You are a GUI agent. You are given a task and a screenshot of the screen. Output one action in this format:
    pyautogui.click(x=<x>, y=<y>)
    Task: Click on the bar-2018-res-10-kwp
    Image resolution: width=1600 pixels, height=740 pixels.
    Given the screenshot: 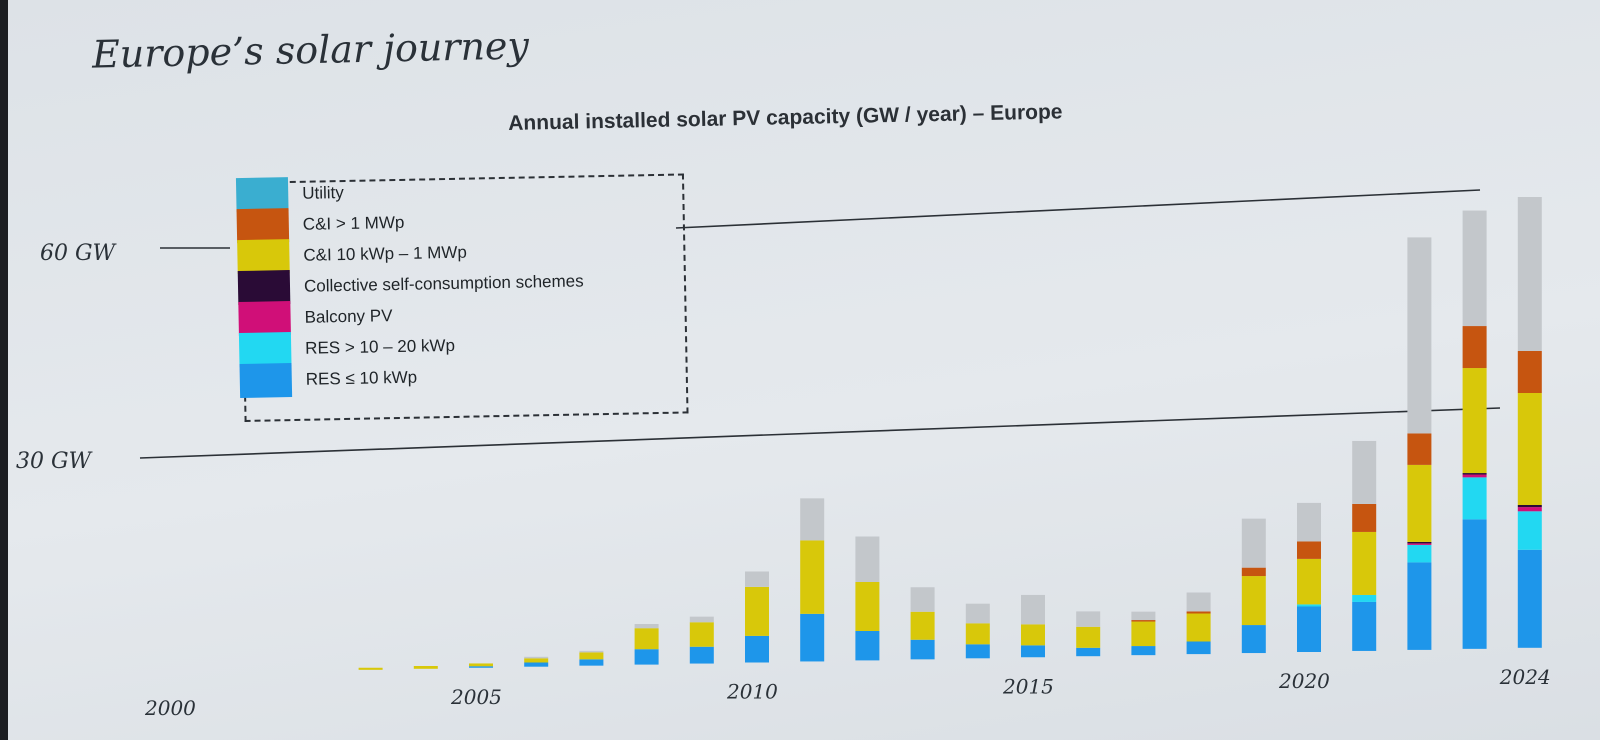 What is the action you would take?
    pyautogui.click(x=1198, y=648)
    